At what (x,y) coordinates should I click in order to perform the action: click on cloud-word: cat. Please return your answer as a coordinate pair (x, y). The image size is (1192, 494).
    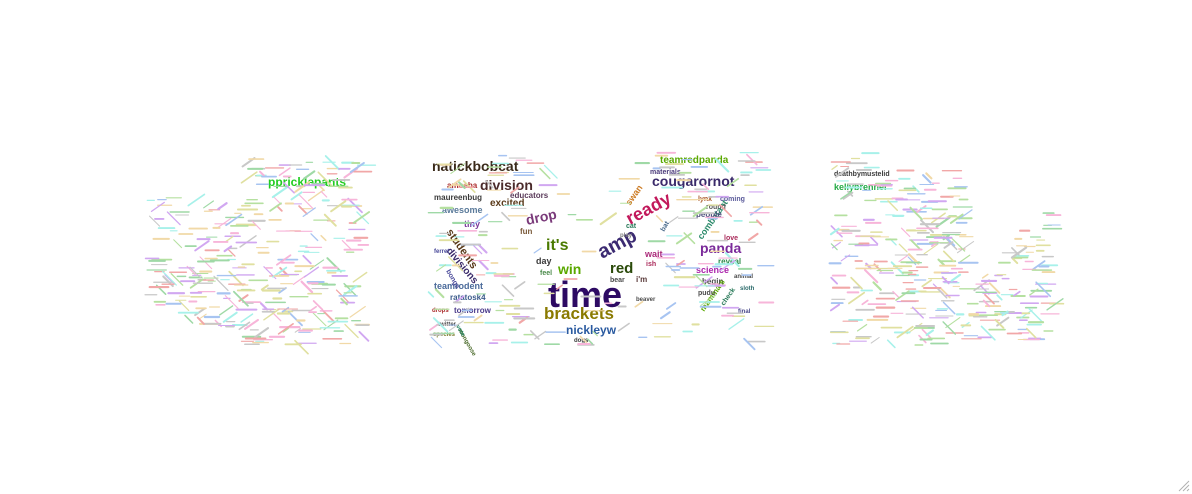
    Looking at the image, I should click on (631, 226).